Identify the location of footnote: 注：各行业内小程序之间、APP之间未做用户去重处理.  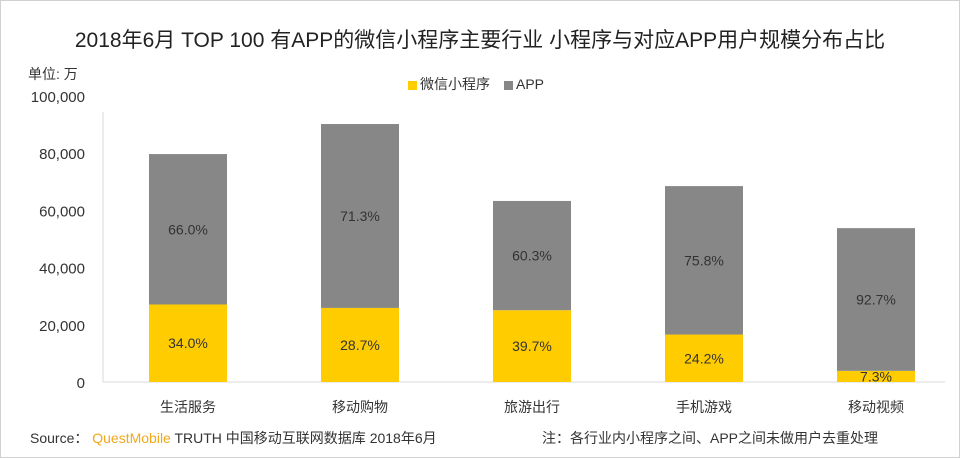
(710, 438).